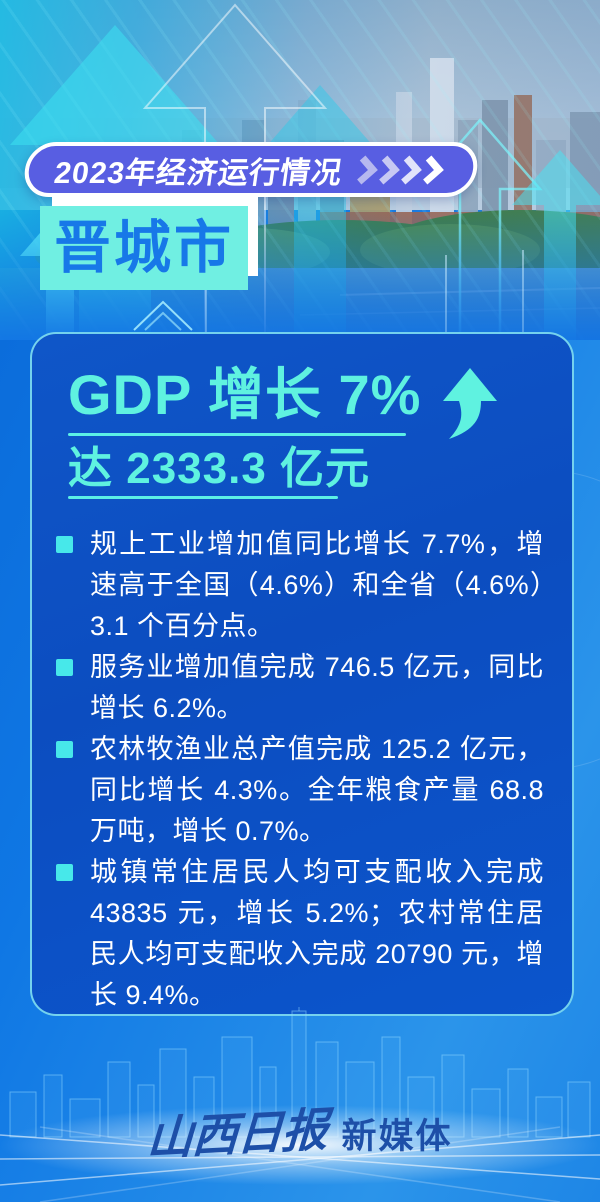  Describe the element at coordinates (245, 394) in the screenshot. I see `gdp-headline: GDP 增长 7%` at that location.